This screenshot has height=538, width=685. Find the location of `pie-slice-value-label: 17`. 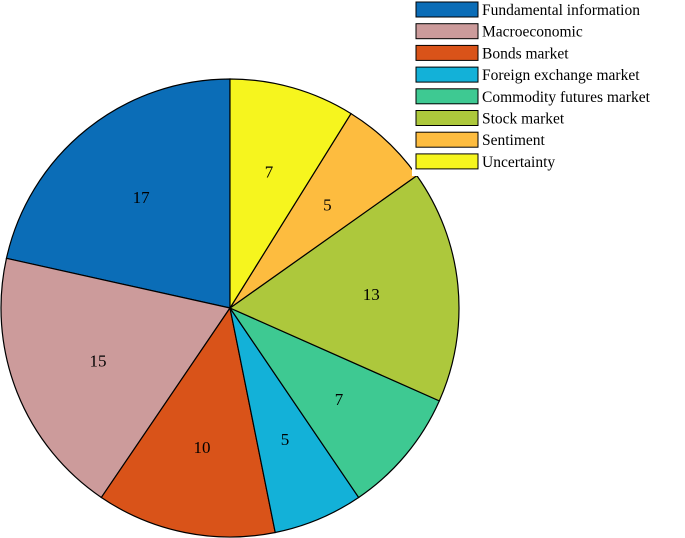

pie-slice-value-label: 17 is located at coordinates (142, 197).